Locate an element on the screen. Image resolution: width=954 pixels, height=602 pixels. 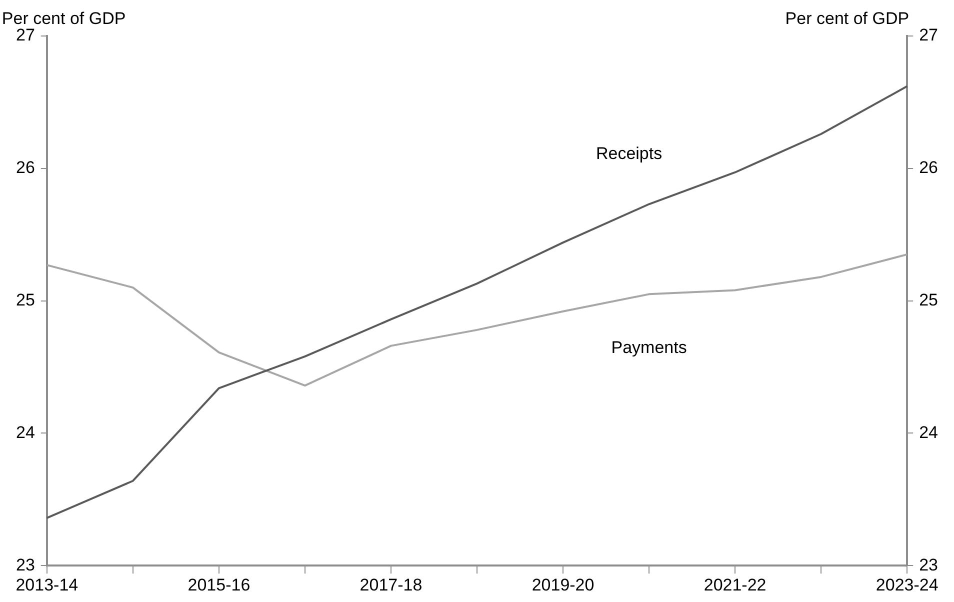
text: Receipts is located at coordinates (629, 153).